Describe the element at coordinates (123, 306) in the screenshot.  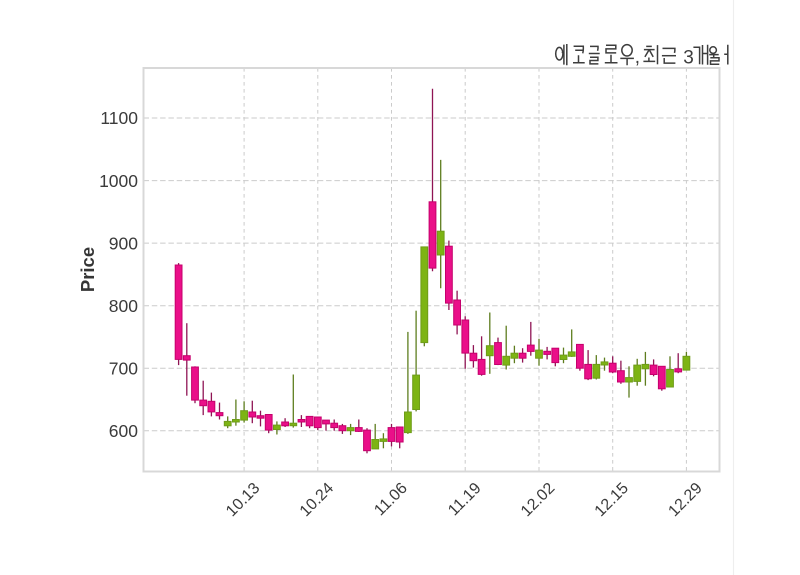
I see `svg-text: 800` at that location.